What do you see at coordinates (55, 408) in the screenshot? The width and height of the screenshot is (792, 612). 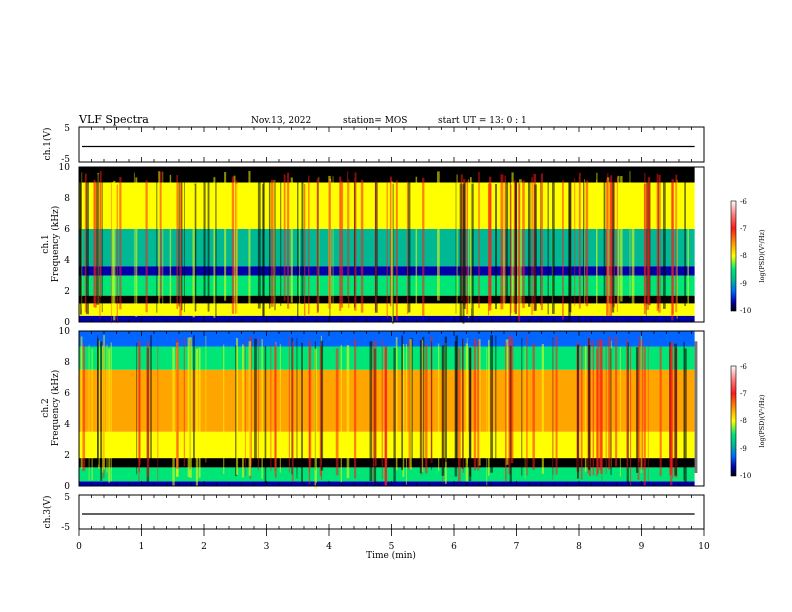 I see `ch2-freq-axis-label: Frequency (kHz)` at bounding box center [55, 408].